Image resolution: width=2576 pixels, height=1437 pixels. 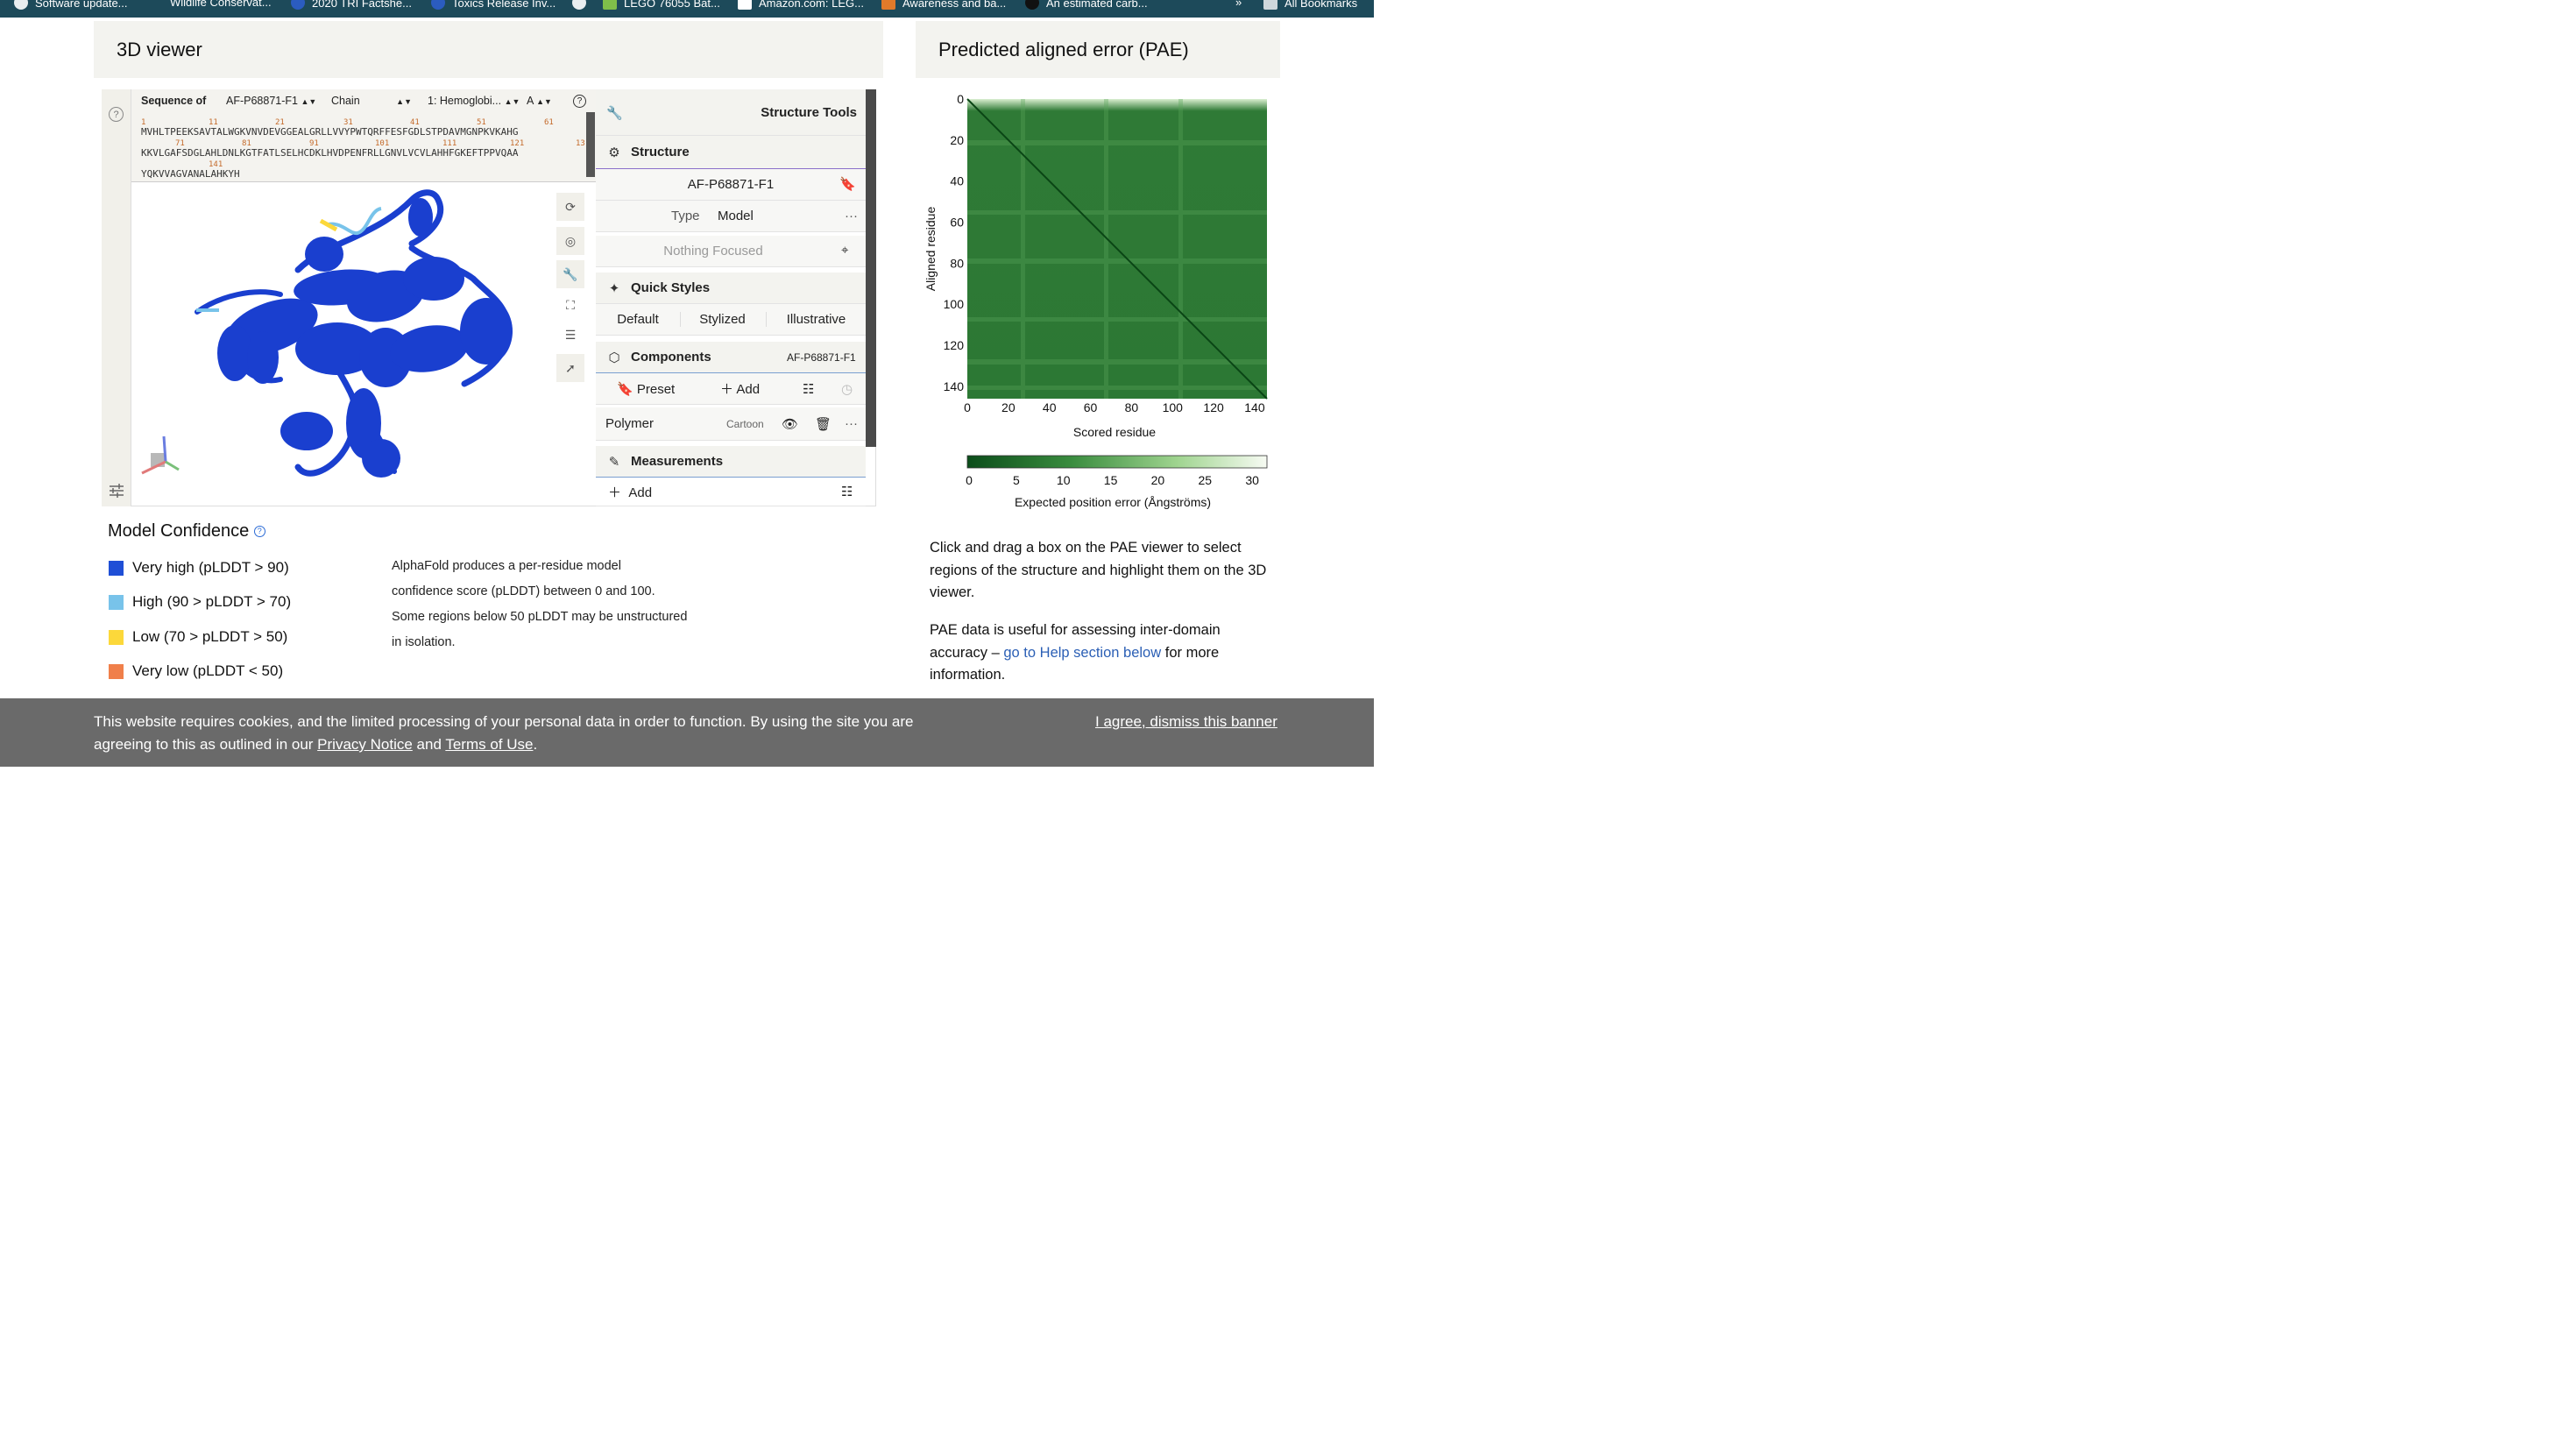 What do you see at coordinates (954, 386) in the screenshot?
I see `pae-ytick: 140` at bounding box center [954, 386].